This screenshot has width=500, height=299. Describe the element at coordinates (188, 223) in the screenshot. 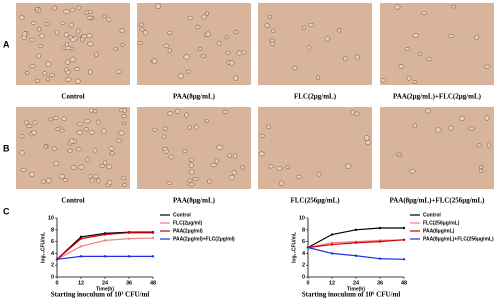

I see `legend-label: FLC(2μg/ml)` at that location.